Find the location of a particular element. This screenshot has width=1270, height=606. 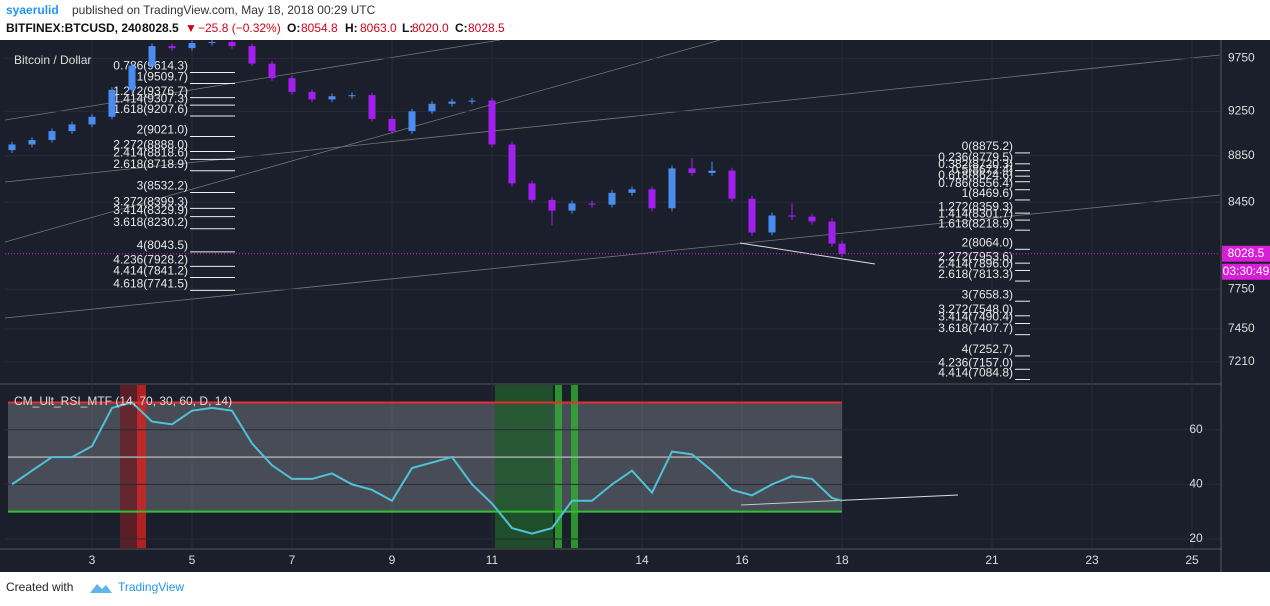

fib-label: 2.618(8718.9) is located at coordinates (150, 164).